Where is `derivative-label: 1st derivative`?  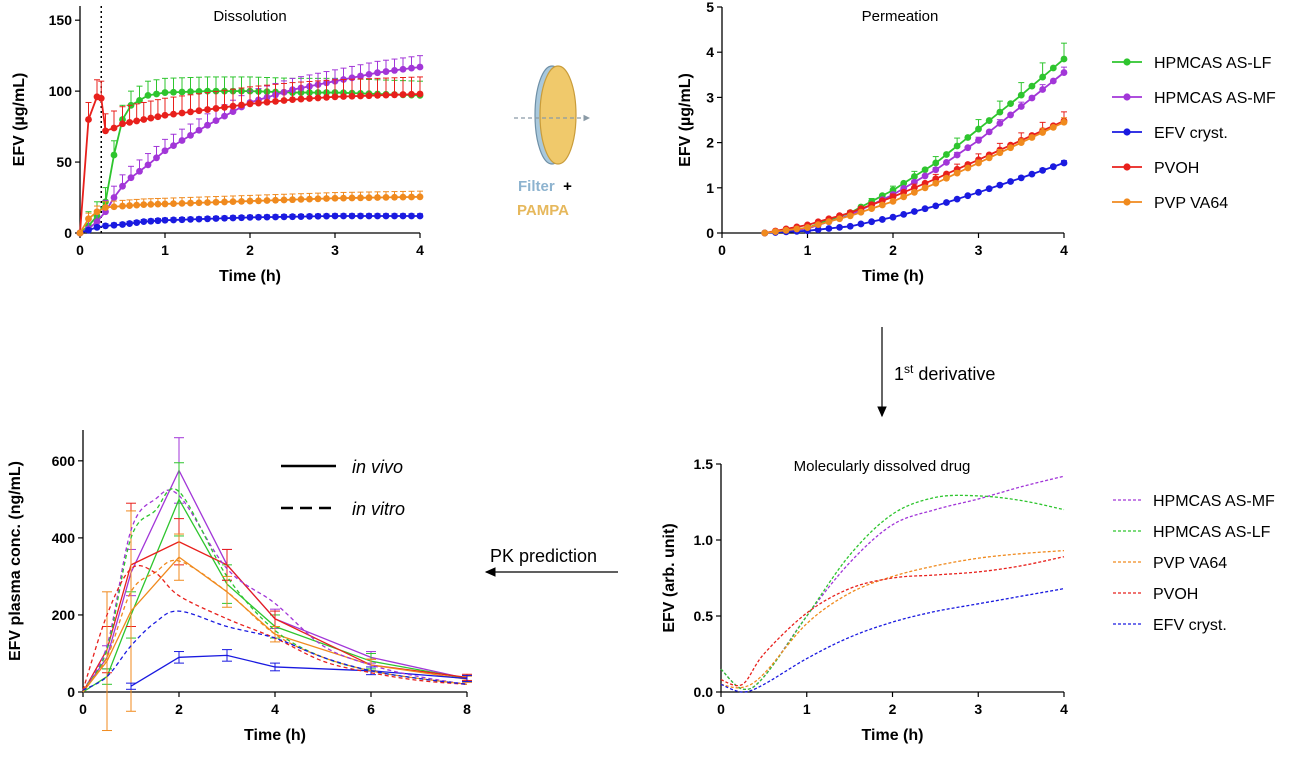
derivative-label: 1st derivative is located at coordinates (944, 373).